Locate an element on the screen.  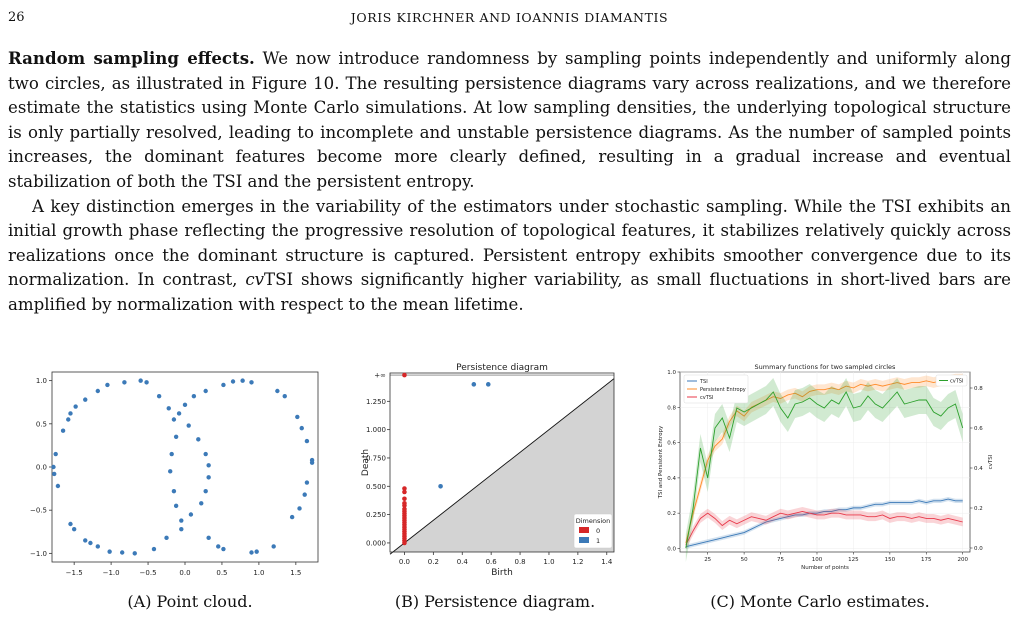
x-tick-label: 100 is located at coordinates (817, 560).